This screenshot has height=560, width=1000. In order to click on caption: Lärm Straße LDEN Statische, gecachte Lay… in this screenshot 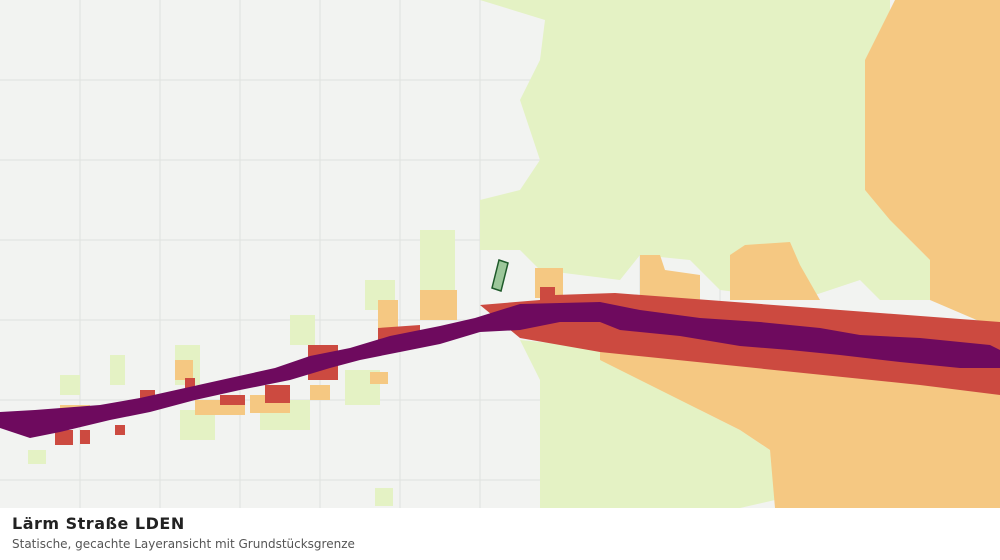, I will do `click(500, 534)`.